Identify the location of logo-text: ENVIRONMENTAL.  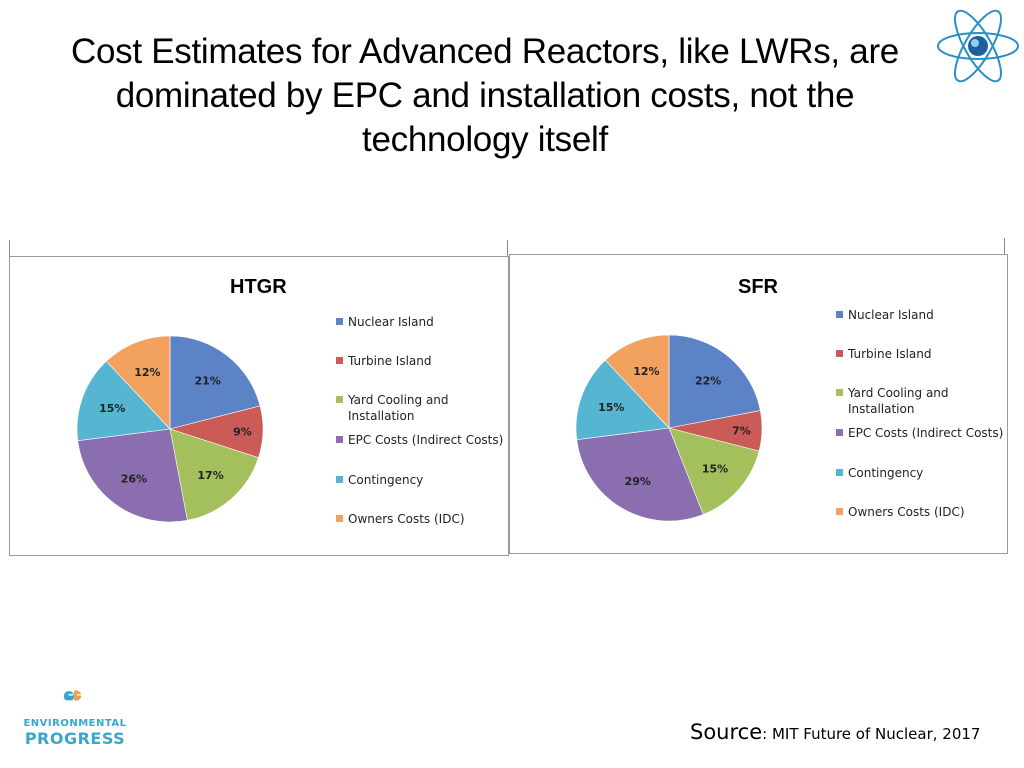
(75, 723).